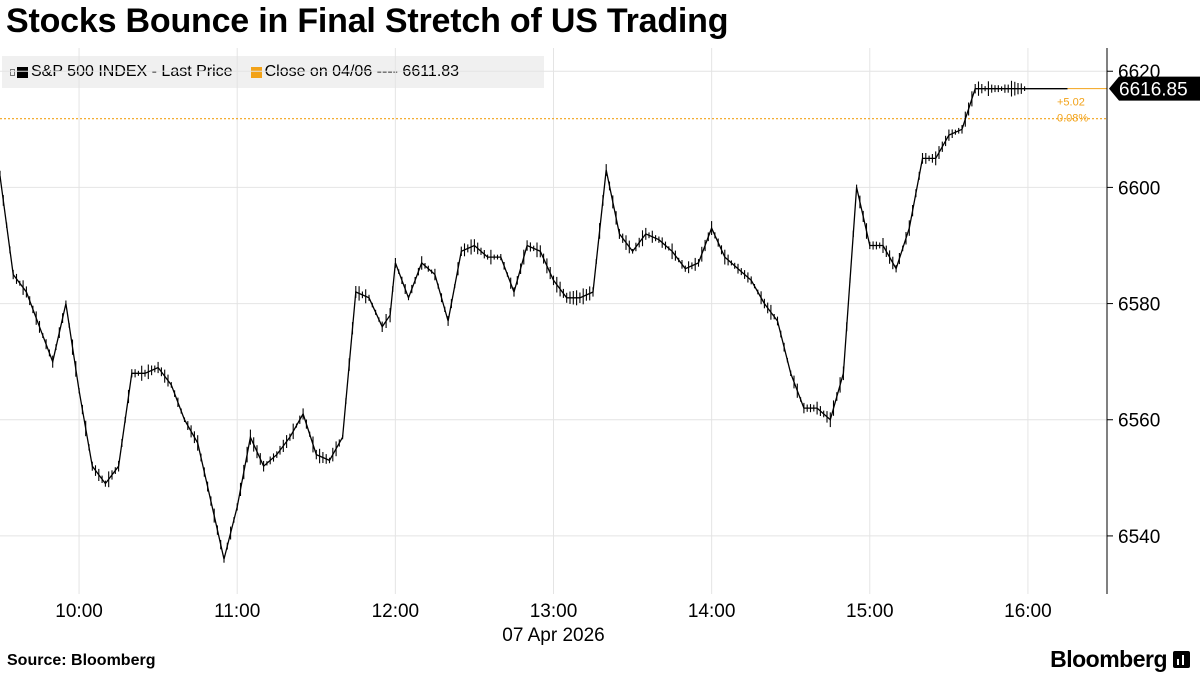  Describe the element at coordinates (1028, 611) in the screenshot. I see `x-tick-label: 16:00` at that location.